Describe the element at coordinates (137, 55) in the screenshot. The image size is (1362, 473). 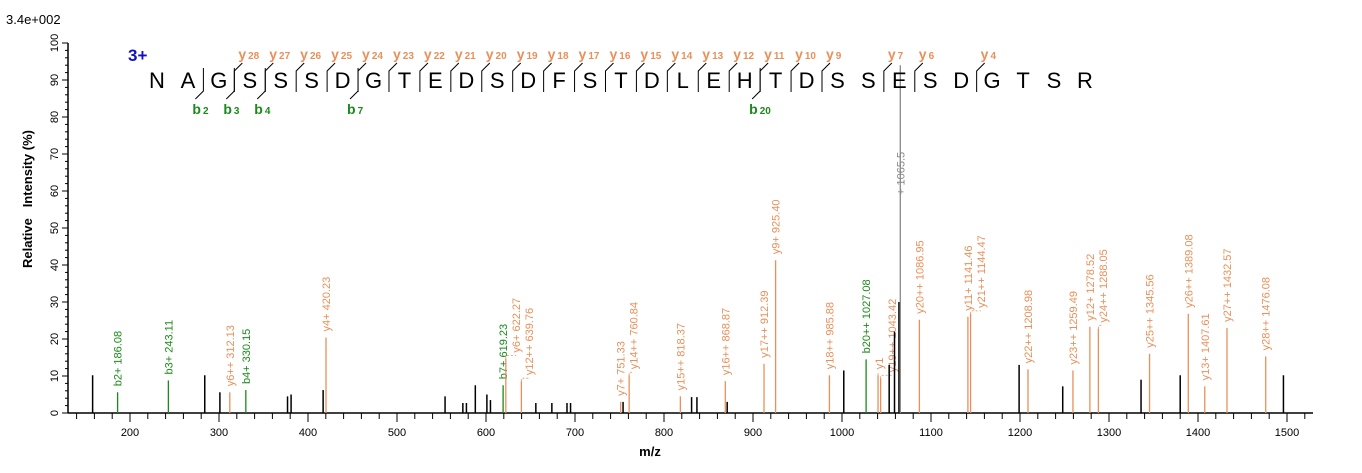
I see `charge-state-label: 3+` at that location.